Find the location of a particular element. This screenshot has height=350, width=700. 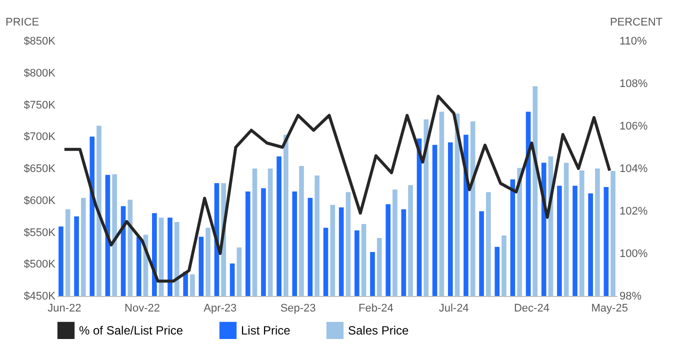

y-tick-label: $800K is located at coordinates (40, 73).